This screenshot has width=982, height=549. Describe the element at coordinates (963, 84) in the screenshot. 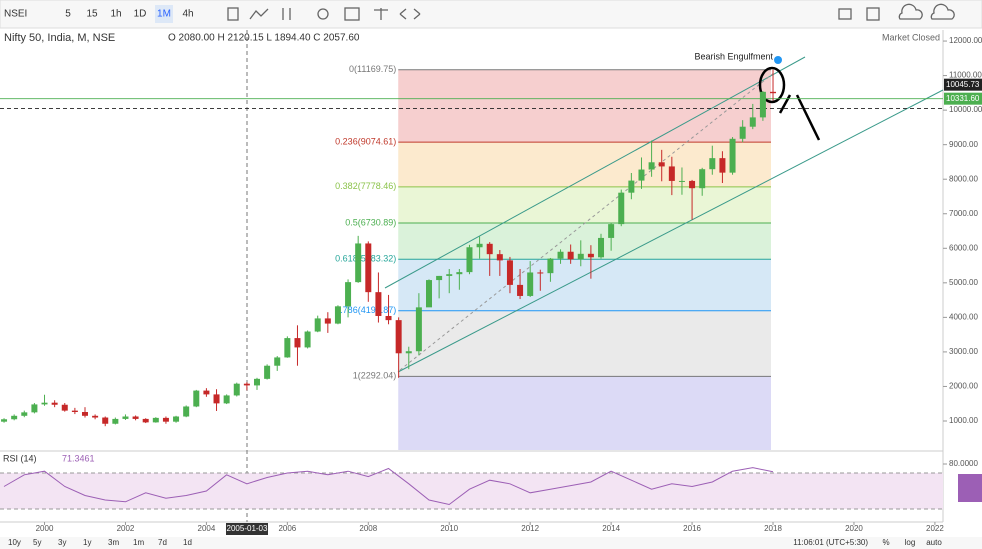

I see `price-label: 10045.73` at that location.